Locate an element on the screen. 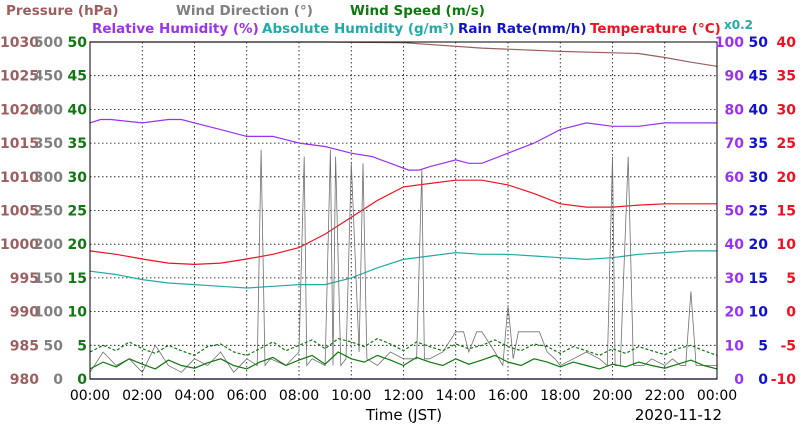 Image resolution: width=800 pixels, height=434 pixels. y-tick-label-wind-direction: 300 is located at coordinates (48, 178).